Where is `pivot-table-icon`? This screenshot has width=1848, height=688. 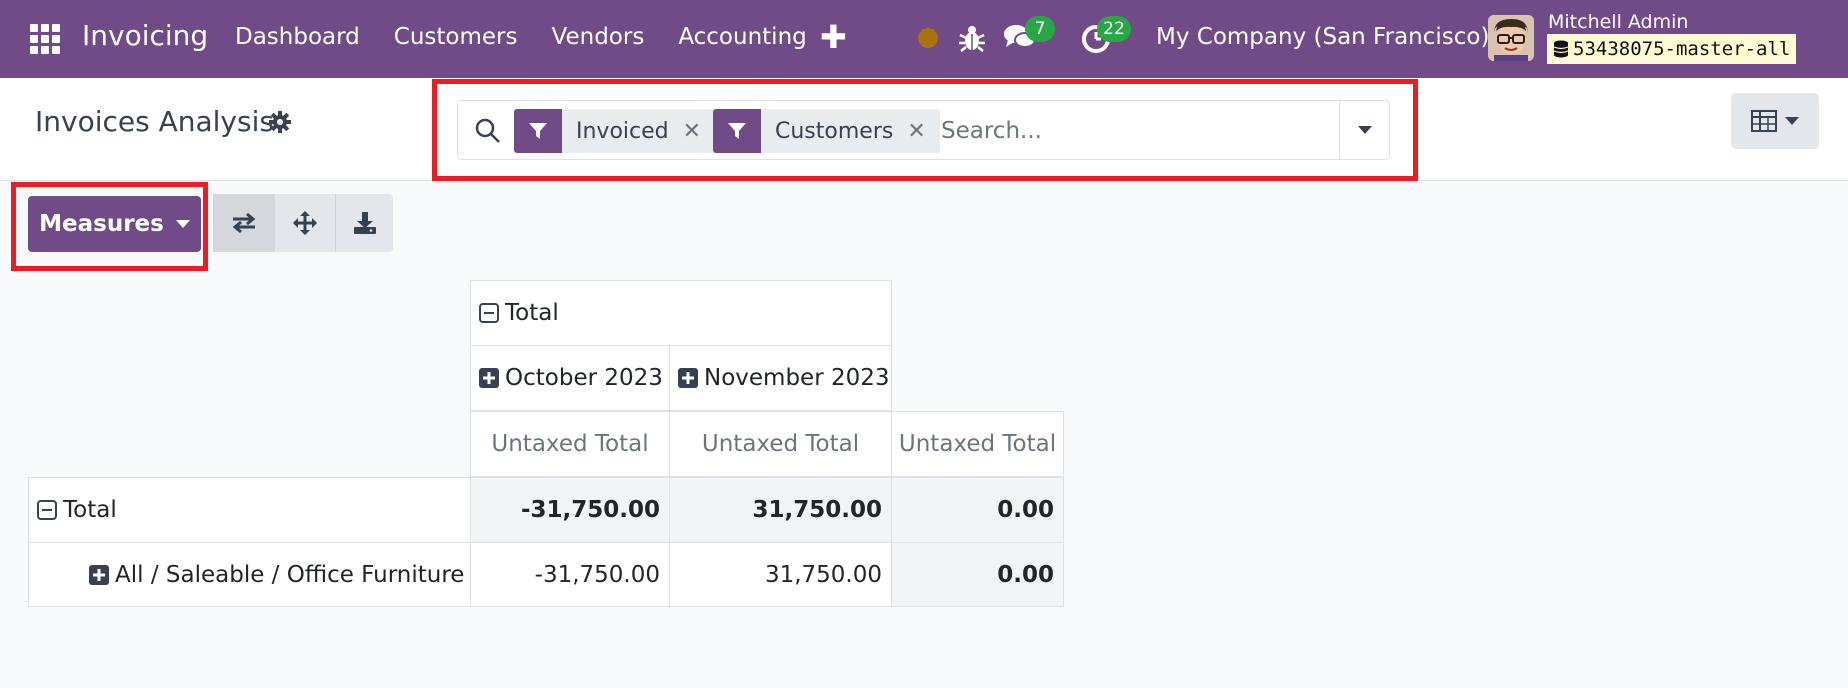 pivot-table-icon is located at coordinates (1764, 121).